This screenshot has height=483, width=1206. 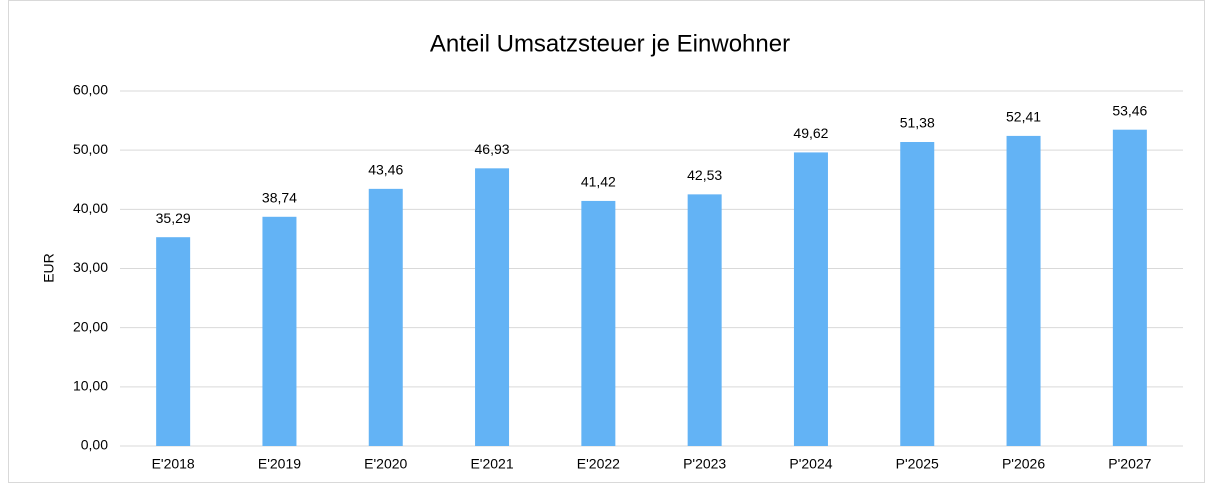 What do you see at coordinates (94, 445) in the screenshot?
I see `y-tick-label: 0,00` at bounding box center [94, 445].